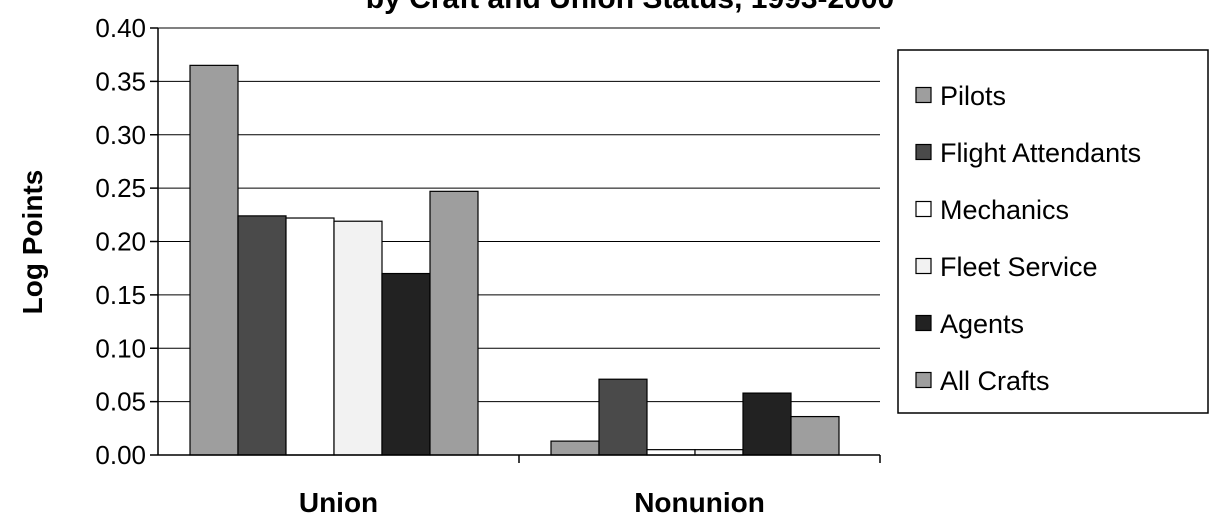 Image resolution: width=1220 pixels, height=523 pixels. Describe the element at coordinates (1040, 153) in the screenshot. I see `legend-label: Flight Attendants` at that location.